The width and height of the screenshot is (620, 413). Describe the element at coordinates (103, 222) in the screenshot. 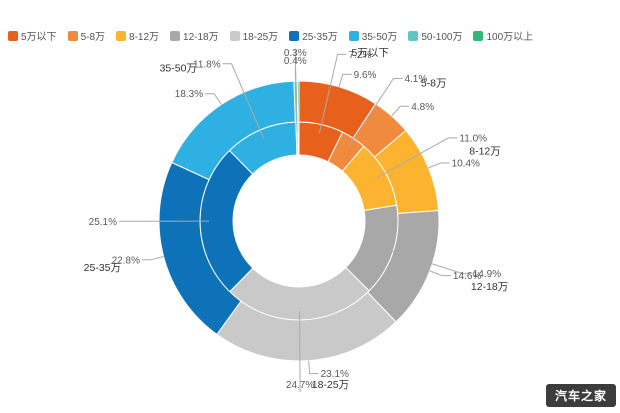

I see `percent-label-inner-25-35万: 25.1%` at that location.